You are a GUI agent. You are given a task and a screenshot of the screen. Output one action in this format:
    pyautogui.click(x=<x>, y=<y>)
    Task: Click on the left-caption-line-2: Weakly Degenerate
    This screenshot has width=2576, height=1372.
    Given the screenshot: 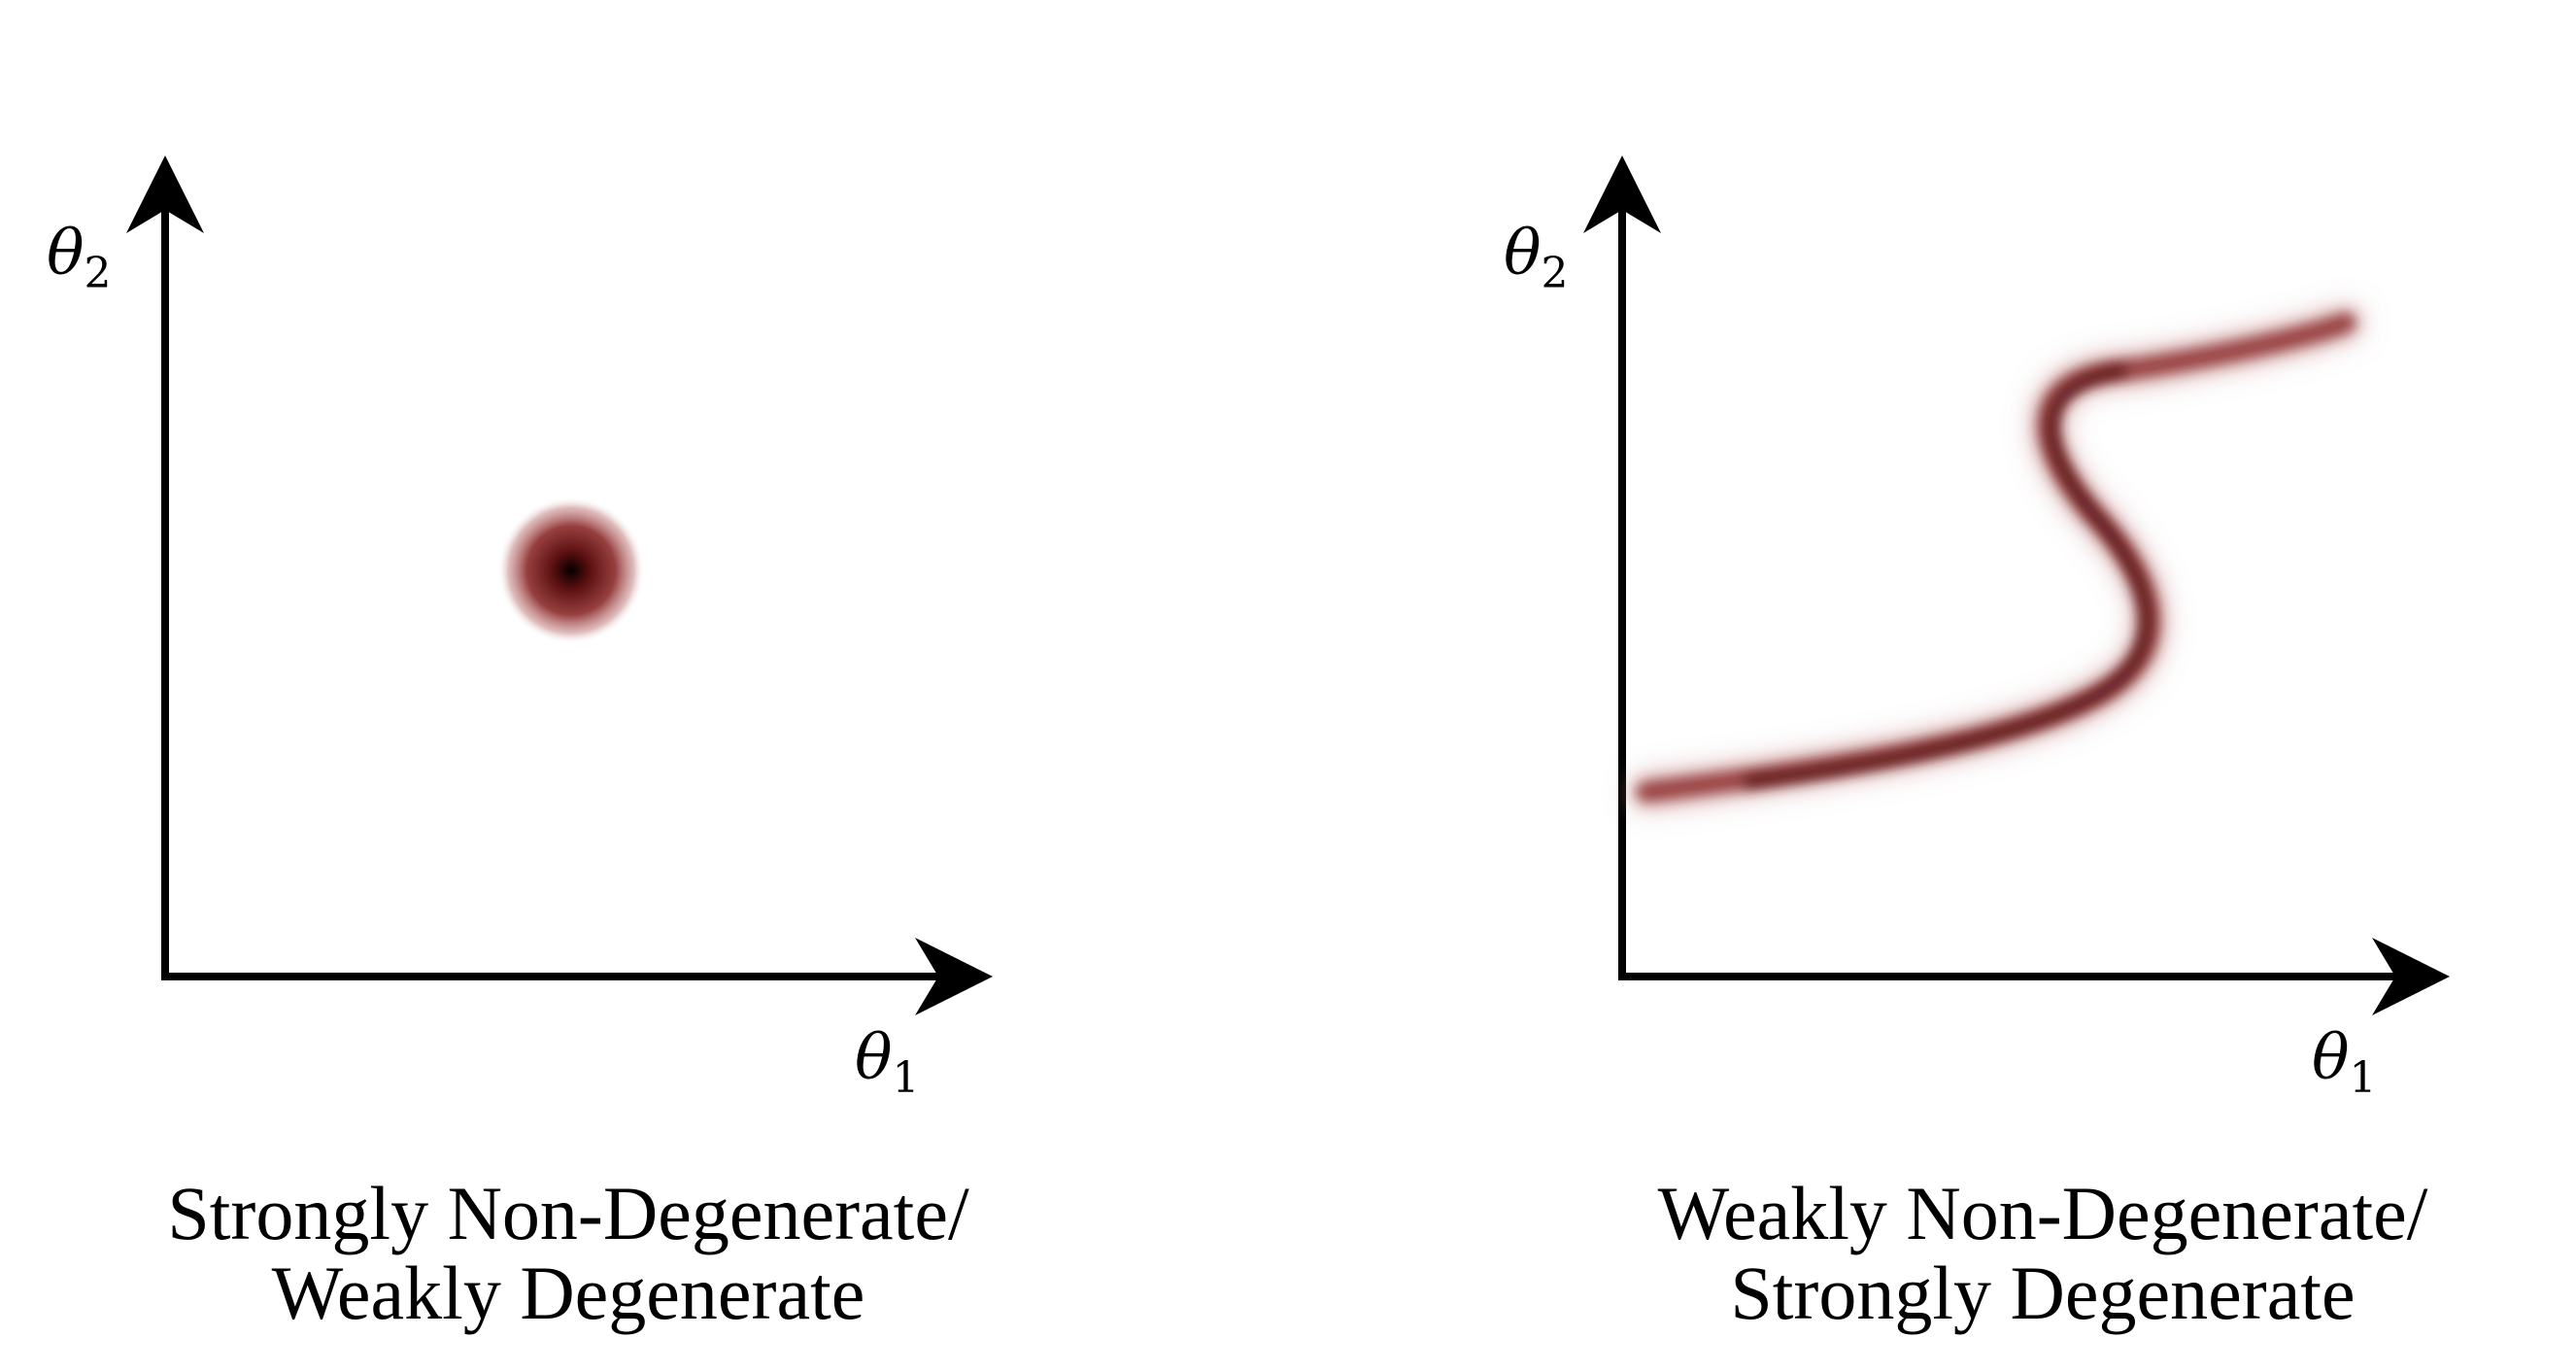 What is the action you would take?
    pyautogui.click(x=568, y=1293)
    